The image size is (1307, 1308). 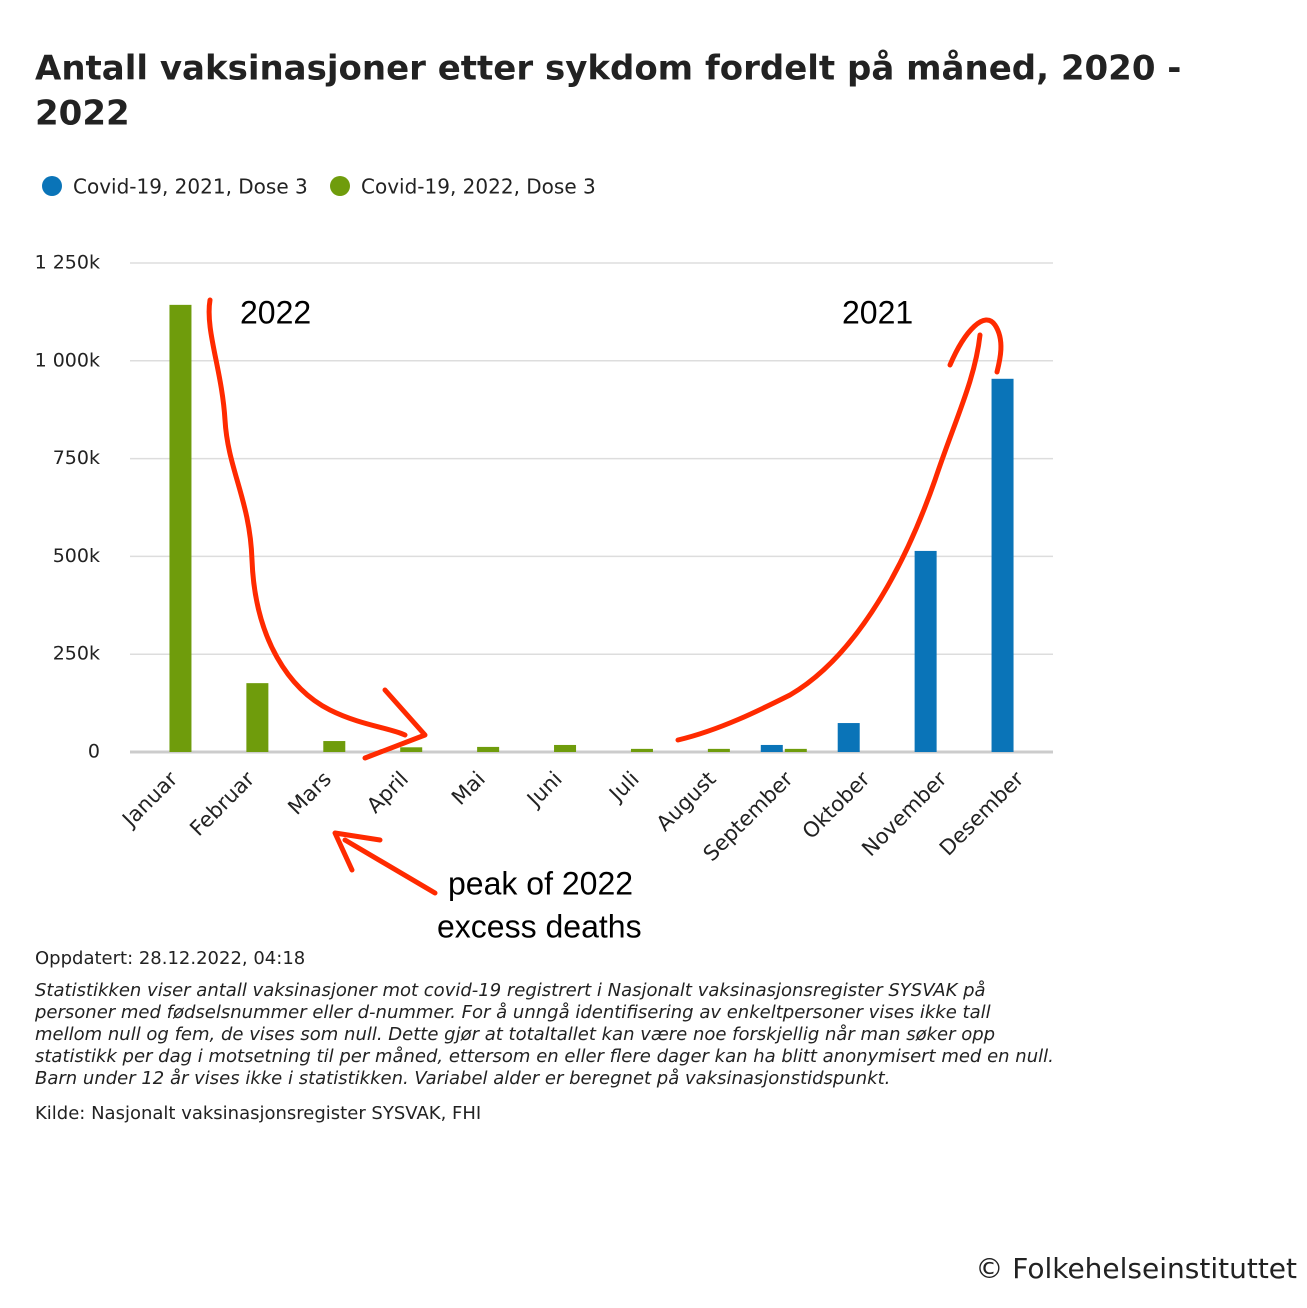 I want to click on annotation: peak of 2022, so click(x=540, y=883).